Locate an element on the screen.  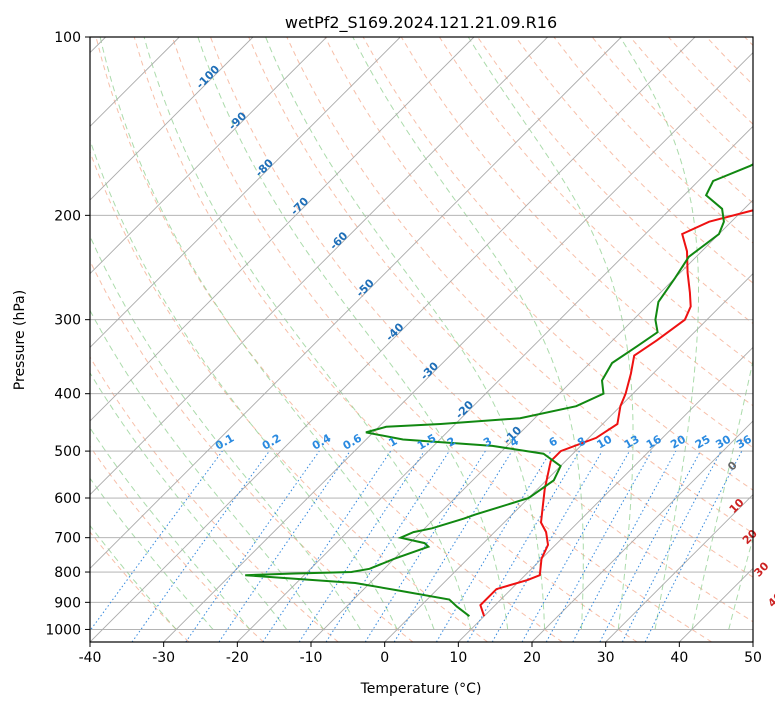
x-tick-label: 10 is located at coordinates (458, 658).